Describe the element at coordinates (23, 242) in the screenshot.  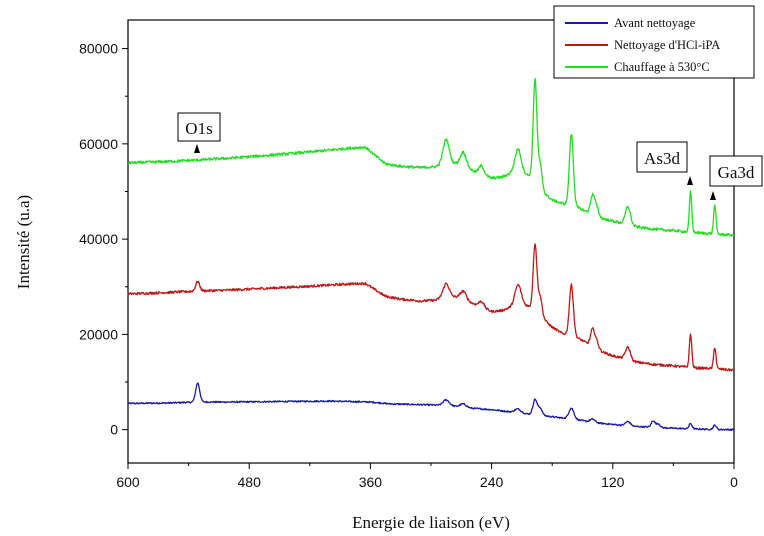
I see `y-axis-title: Intensité (u.a)` at that location.